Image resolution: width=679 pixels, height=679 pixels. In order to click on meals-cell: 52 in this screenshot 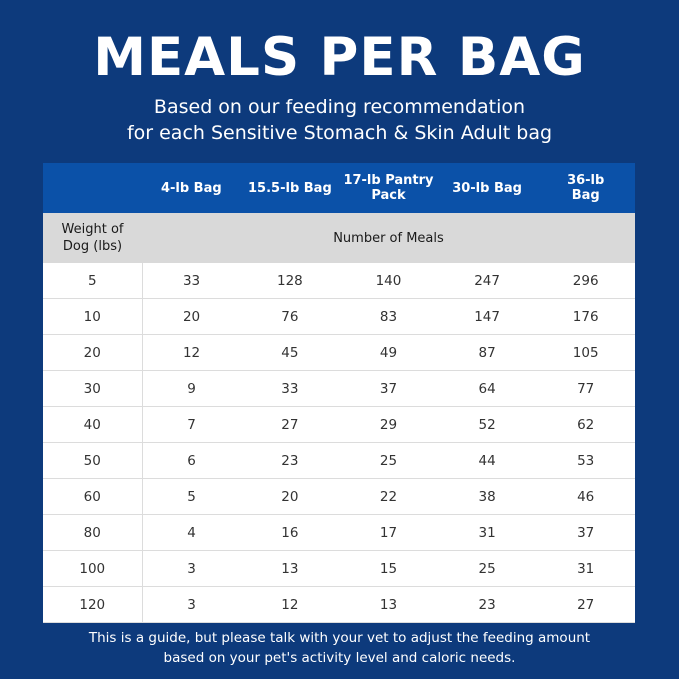, I will do `click(487, 424)`.